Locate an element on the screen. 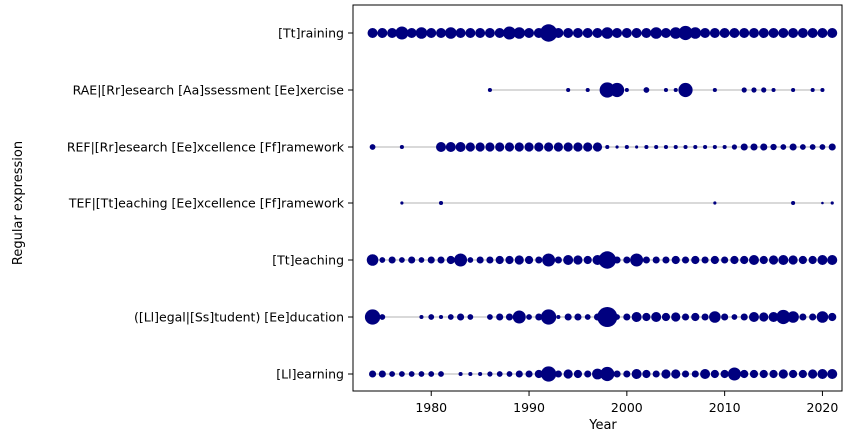 The height and width of the screenshot is (431, 847). x-tick-label: 2000 is located at coordinates (627, 407).